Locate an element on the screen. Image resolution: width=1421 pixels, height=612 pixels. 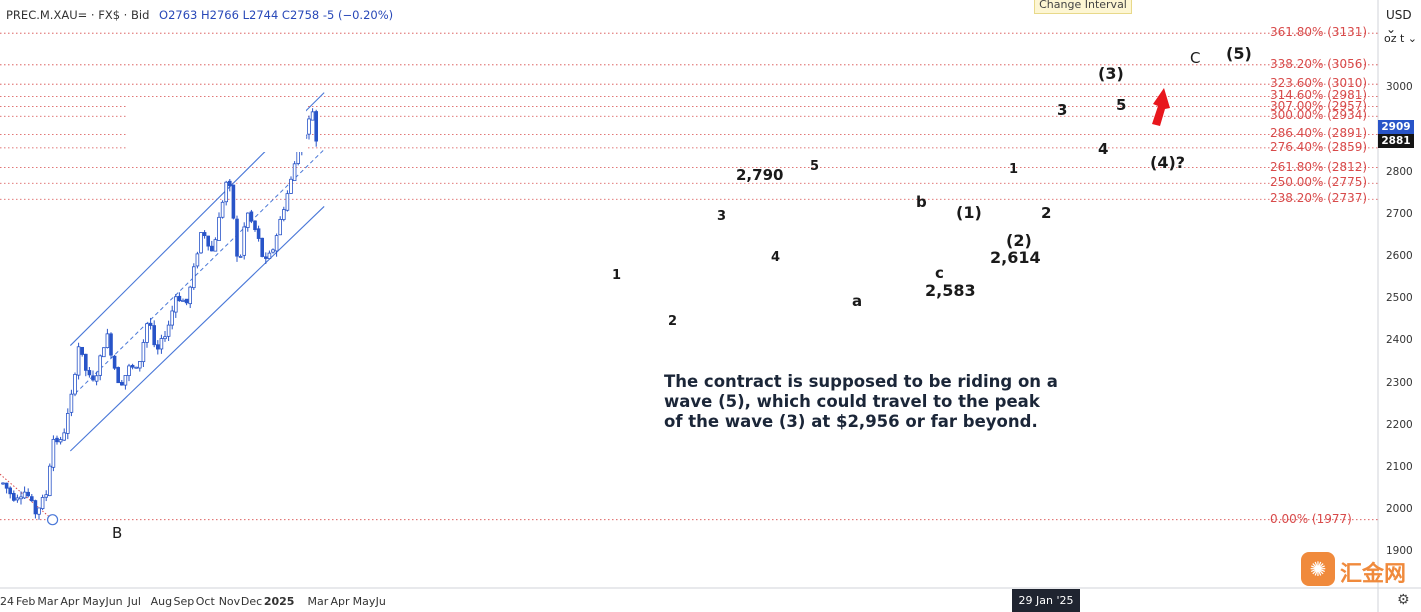
anchor-point-icon is located at coordinates (52, 520).